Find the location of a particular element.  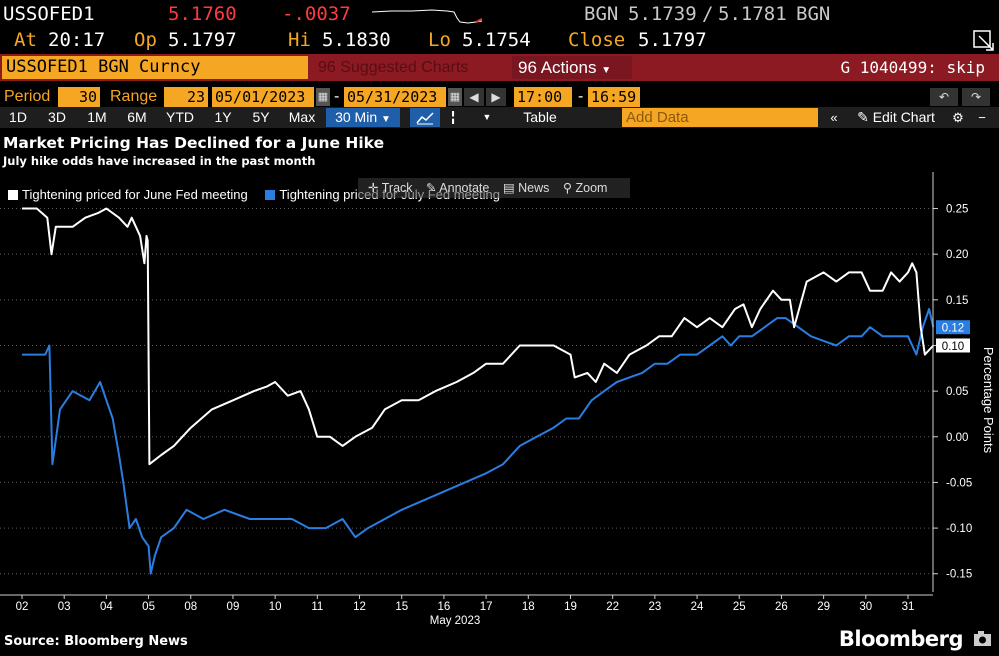

range-button-6m: 6M is located at coordinates (137, 117).